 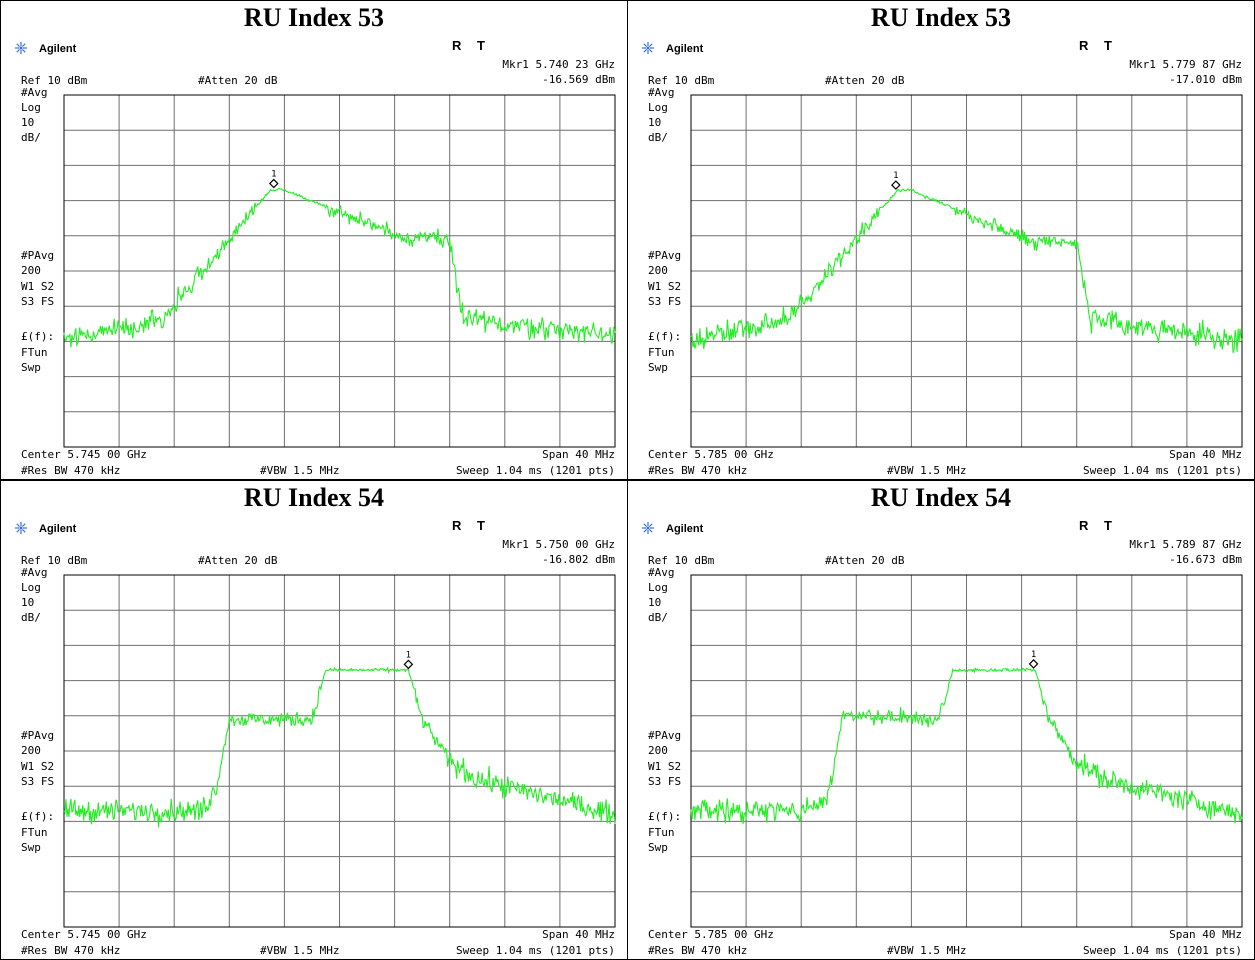 I want to click on center-frequency-label: Center 5.785 00 GHz, so click(x=711, y=454).